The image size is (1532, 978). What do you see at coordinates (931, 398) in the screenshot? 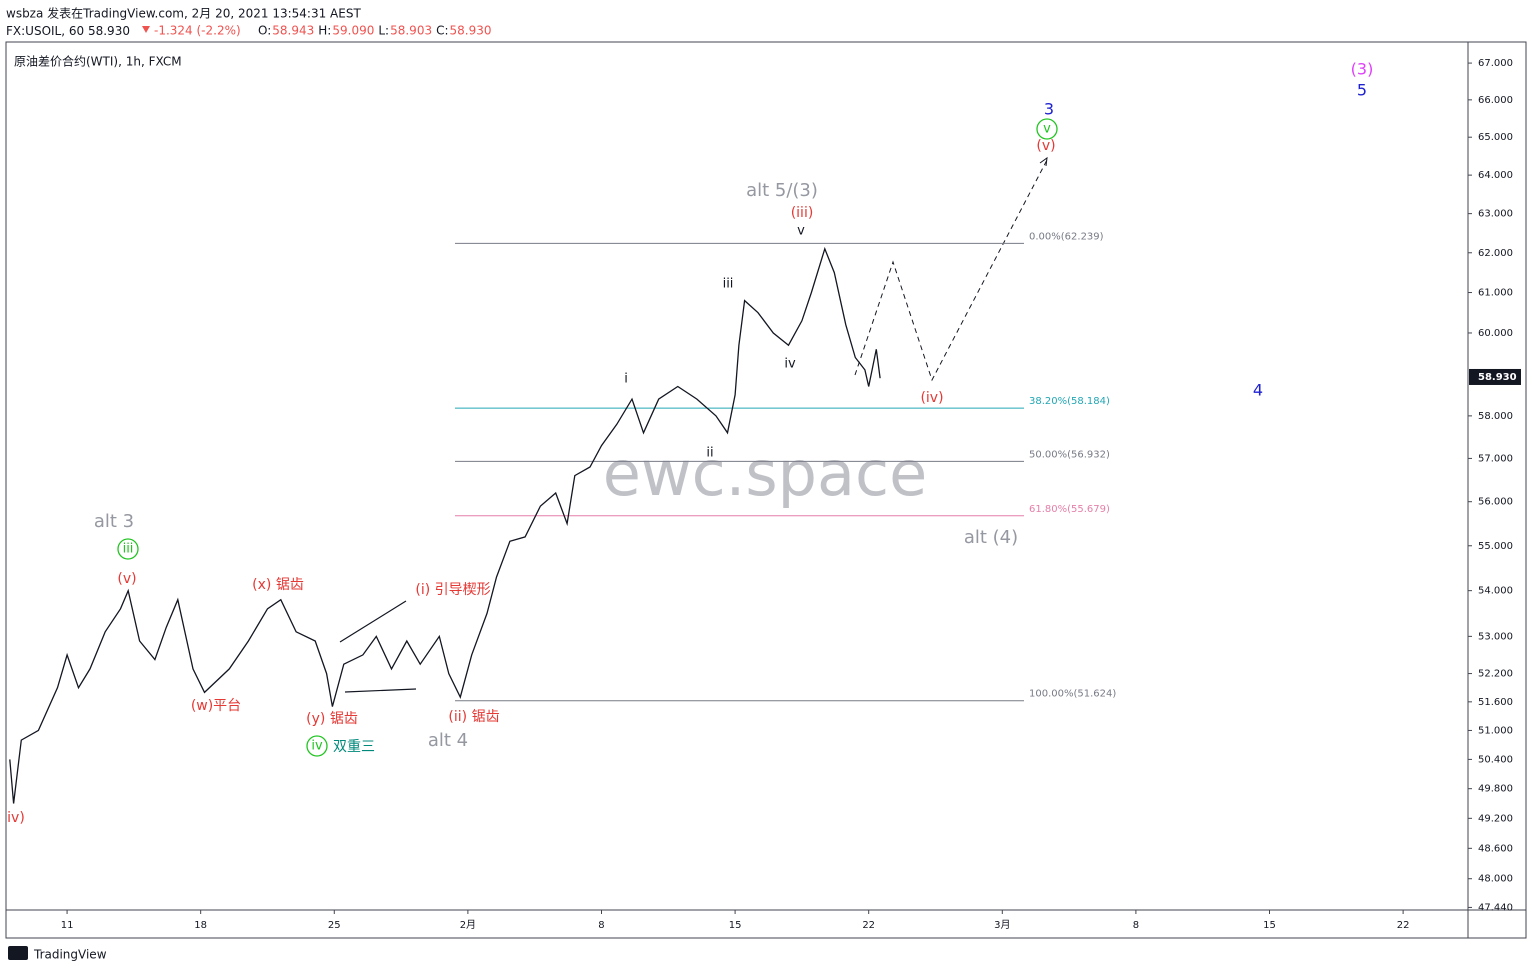
I see `wave-label: (iv)` at bounding box center [931, 398].